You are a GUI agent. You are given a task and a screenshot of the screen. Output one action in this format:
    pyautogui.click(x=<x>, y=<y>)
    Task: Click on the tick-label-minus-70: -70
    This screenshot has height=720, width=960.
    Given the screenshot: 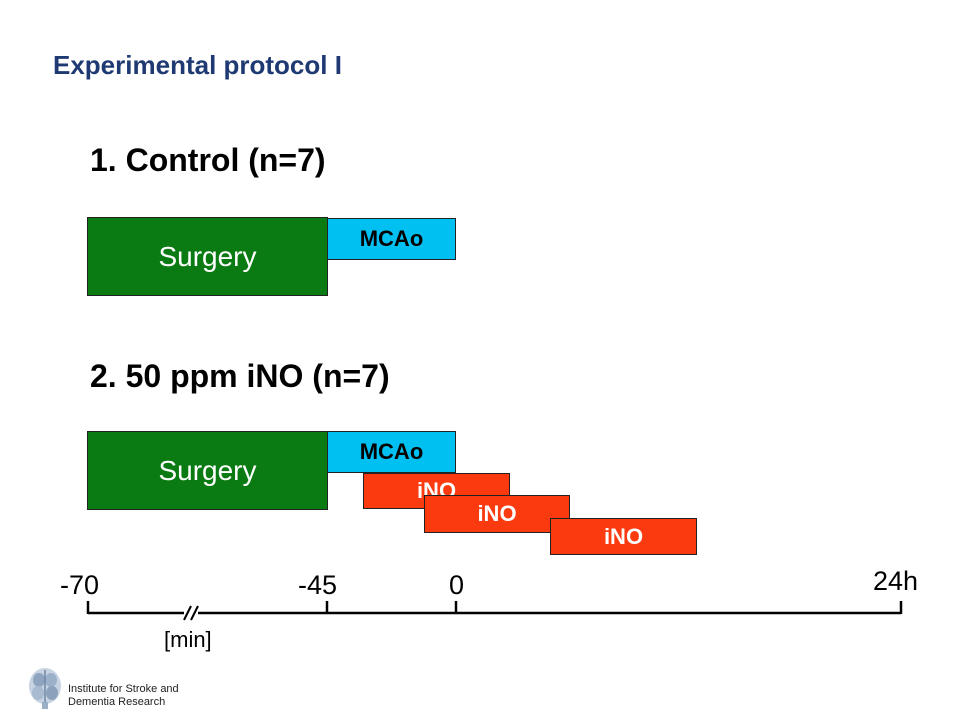 What is the action you would take?
    pyautogui.click(x=80, y=585)
    